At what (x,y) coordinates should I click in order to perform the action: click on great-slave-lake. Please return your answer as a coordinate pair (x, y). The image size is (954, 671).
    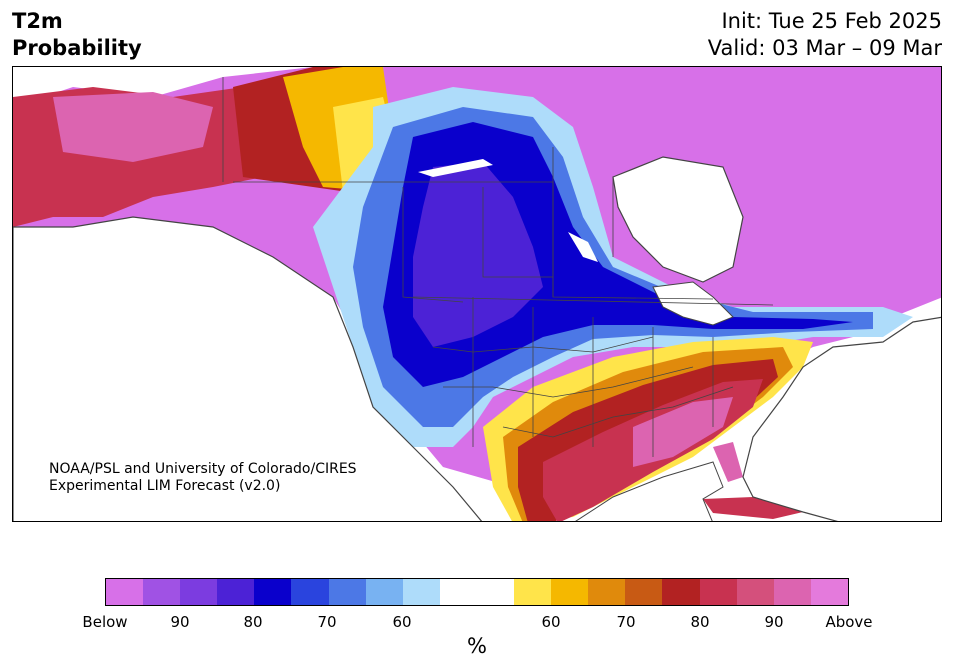
    Looking at the image, I should click on (455, 168).